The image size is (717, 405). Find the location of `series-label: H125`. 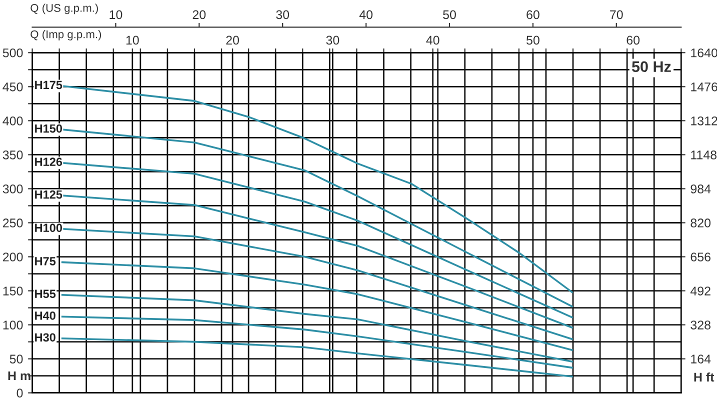

series-label: H125 is located at coordinates (48, 194).